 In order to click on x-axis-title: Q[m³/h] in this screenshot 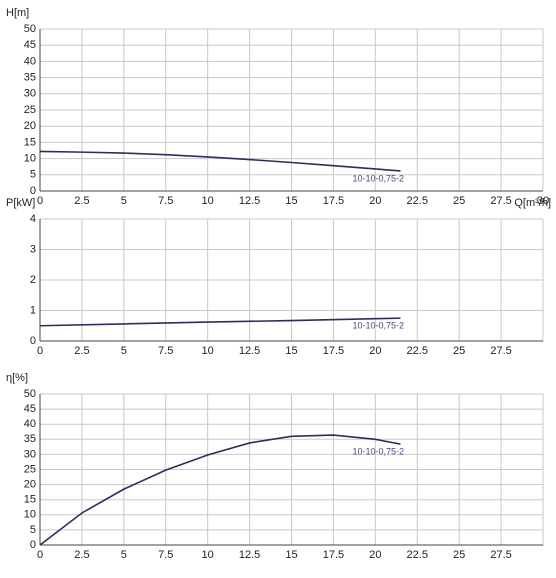, I will do `click(532, 203)`.